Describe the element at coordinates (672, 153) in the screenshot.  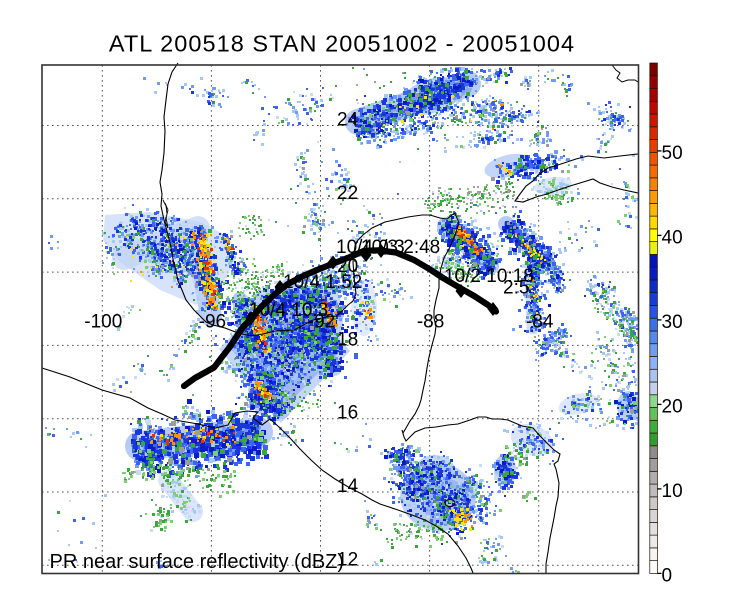
I see `svg-text: 50` at that location.